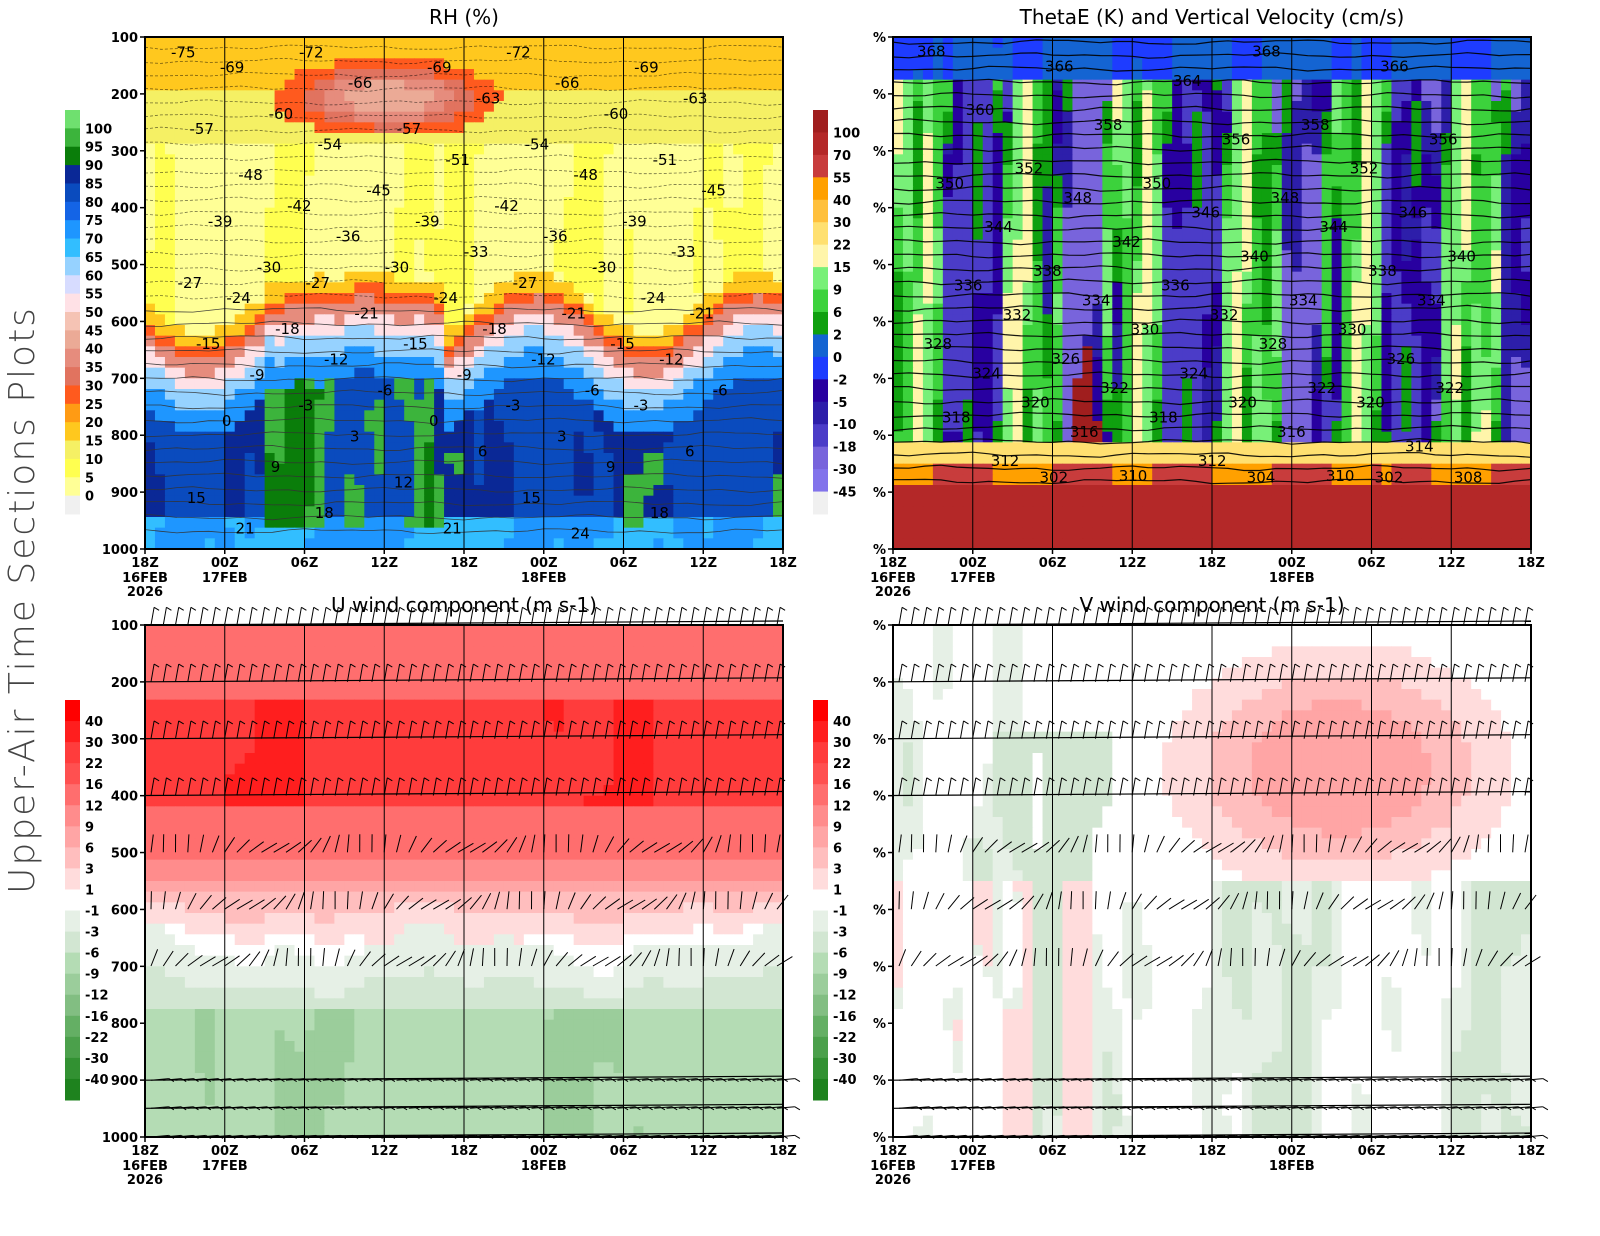 The width and height of the screenshot is (1600, 1236). Describe the element at coordinates (464, 130) in the screenshot. I see `contour-line` at that location.